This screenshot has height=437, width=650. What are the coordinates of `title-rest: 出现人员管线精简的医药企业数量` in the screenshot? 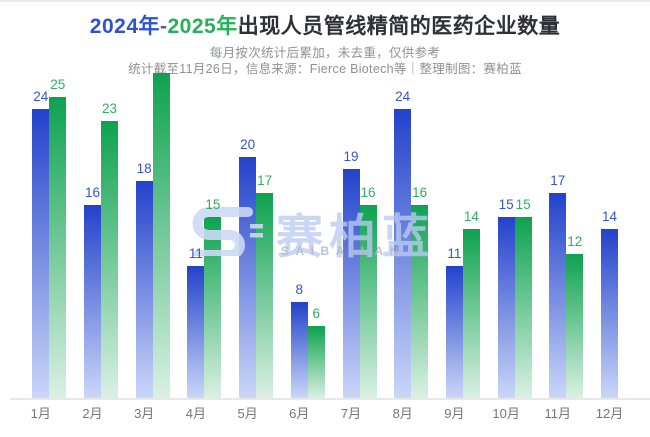 It's located at (399, 26).